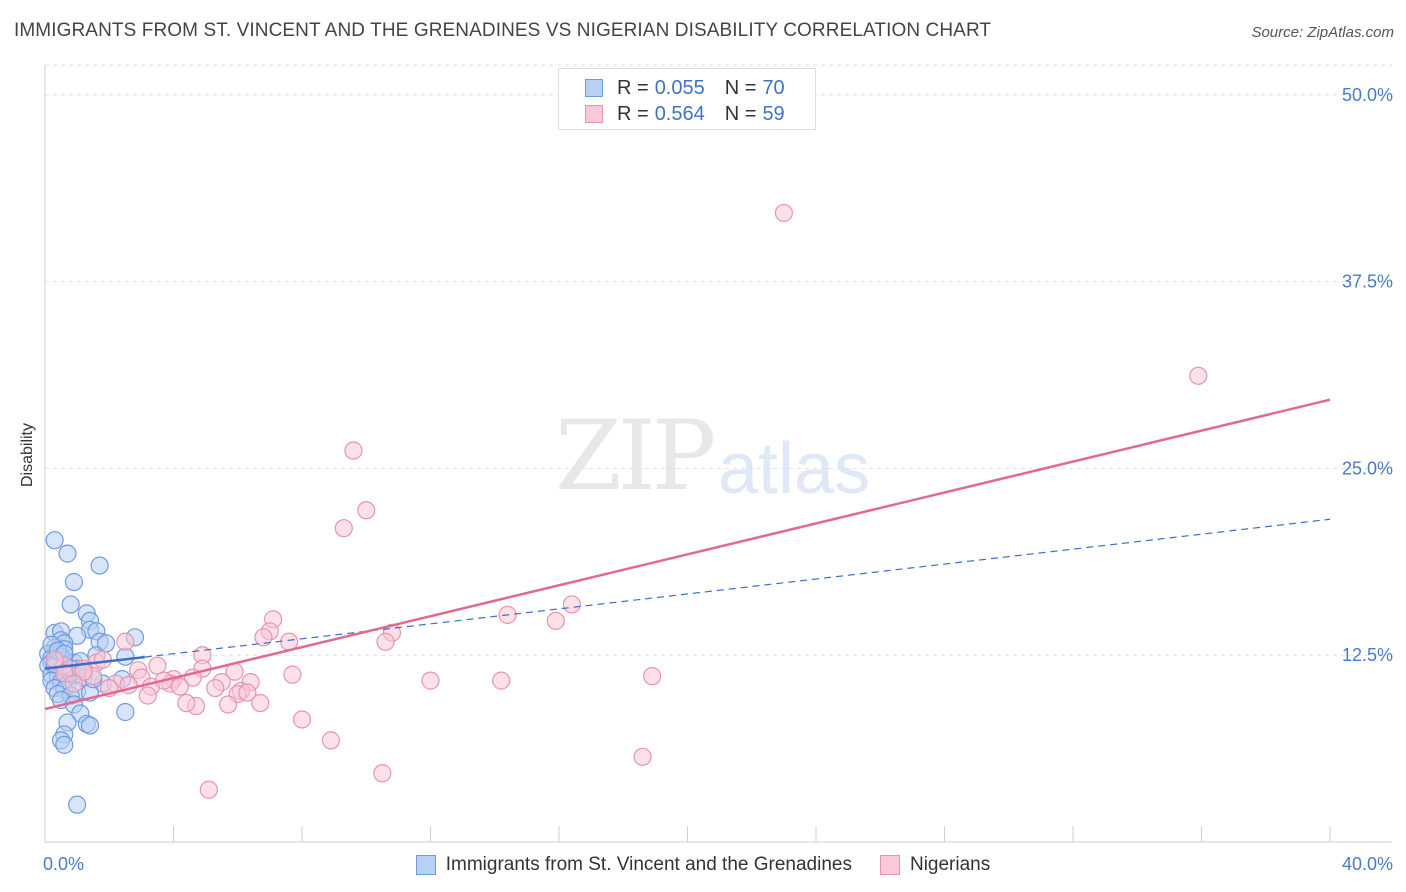 The image size is (1406, 892). I want to click on r-value: 0.564, so click(679, 113).